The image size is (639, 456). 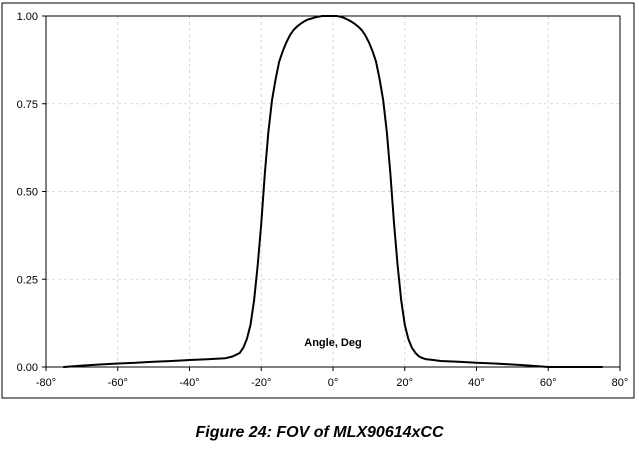 I want to click on y-tick-label: 0.50, so click(x=27, y=193).